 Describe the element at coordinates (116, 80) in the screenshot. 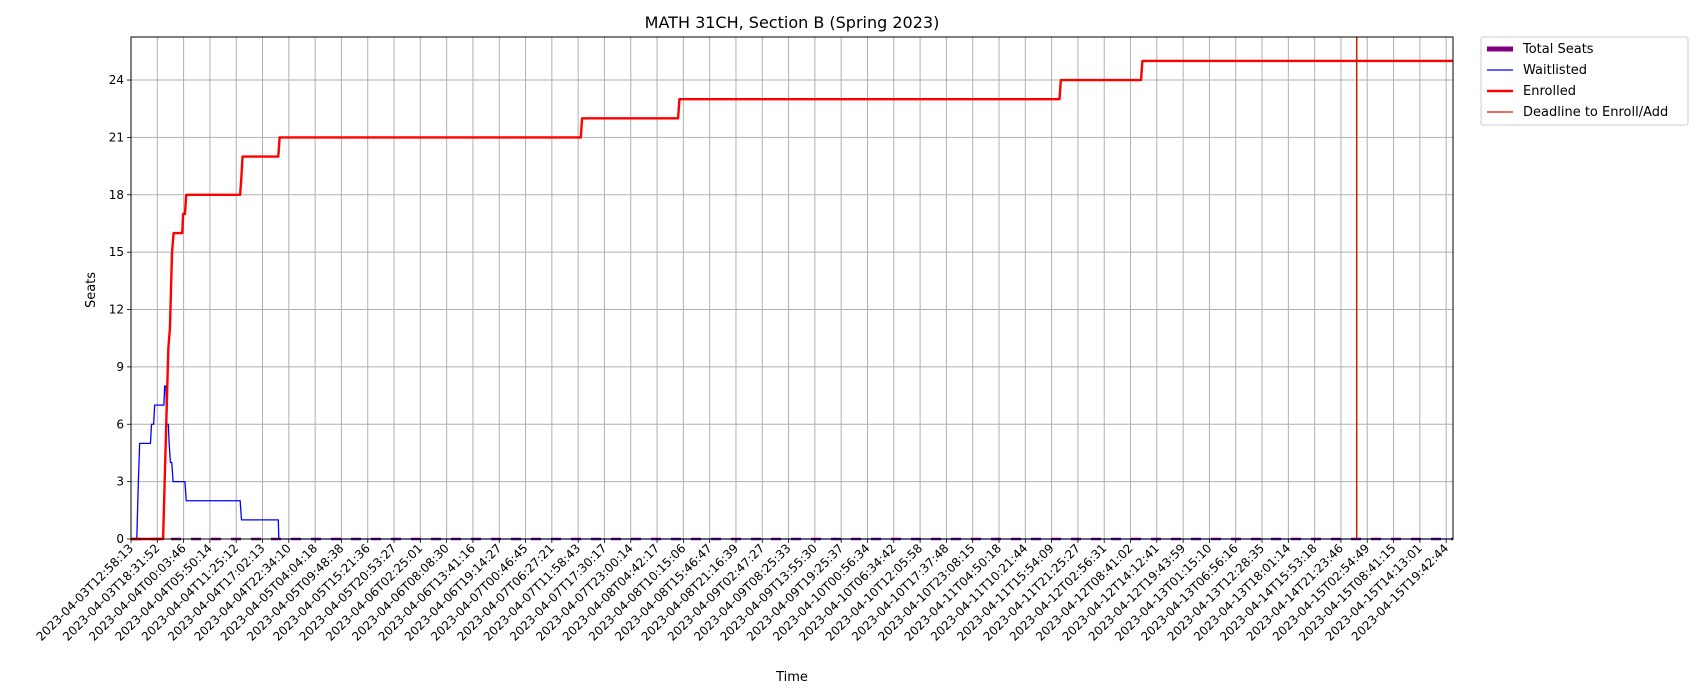

I see `y-tick-label: 24` at that location.